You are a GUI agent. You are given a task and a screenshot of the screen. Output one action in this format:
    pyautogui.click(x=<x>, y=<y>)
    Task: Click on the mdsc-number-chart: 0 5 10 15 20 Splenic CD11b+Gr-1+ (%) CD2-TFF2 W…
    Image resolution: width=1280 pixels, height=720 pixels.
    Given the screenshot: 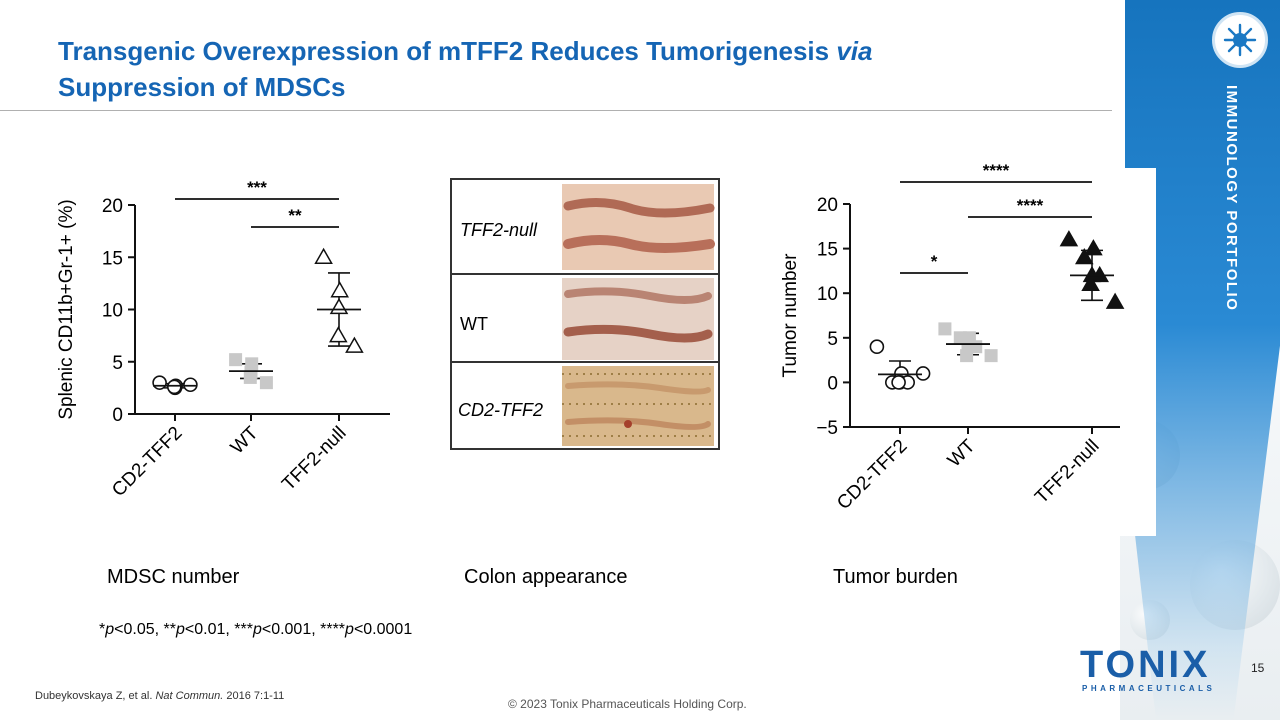 What is the action you would take?
    pyautogui.click(x=223, y=339)
    